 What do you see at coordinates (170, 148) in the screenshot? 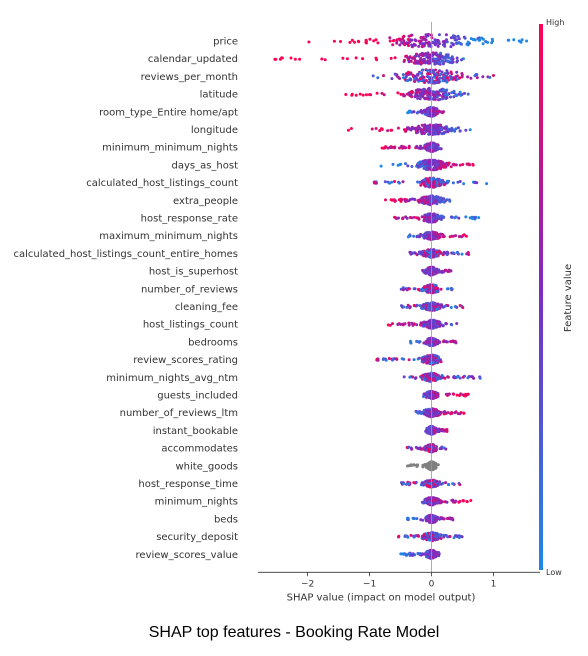
I see `feature-label: minimum_minimum_nights` at bounding box center [170, 148].